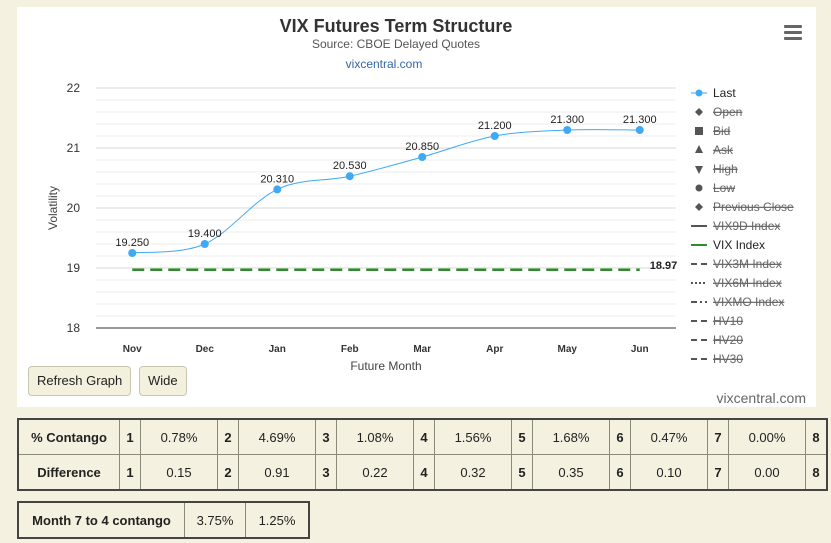 The height and width of the screenshot is (543, 831). What do you see at coordinates (724, 188) in the screenshot?
I see `legend-item: Low` at bounding box center [724, 188].